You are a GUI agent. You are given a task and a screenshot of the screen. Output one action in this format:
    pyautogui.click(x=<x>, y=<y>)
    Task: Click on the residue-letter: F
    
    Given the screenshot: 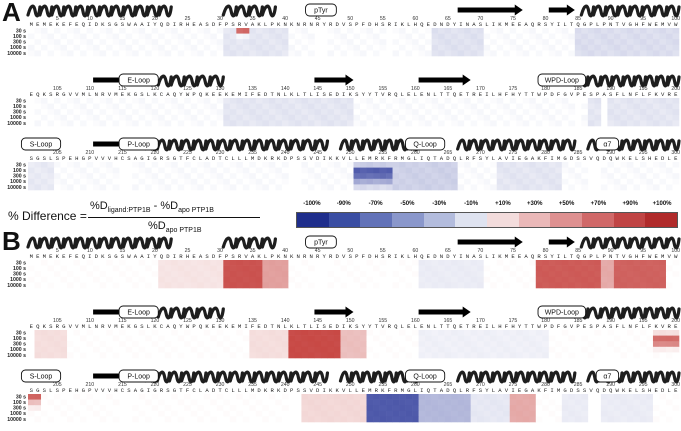 What is the action you would take?
    pyautogui.click(x=363, y=256)
    